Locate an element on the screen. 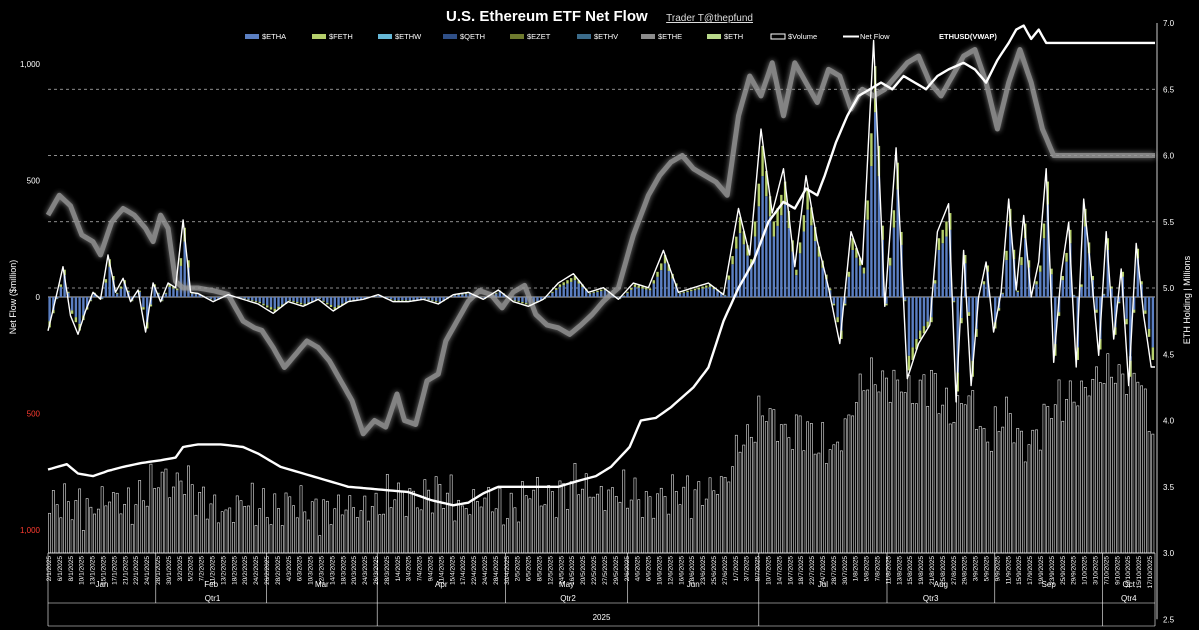  legend-label: Net Flow is located at coordinates (875, 36).